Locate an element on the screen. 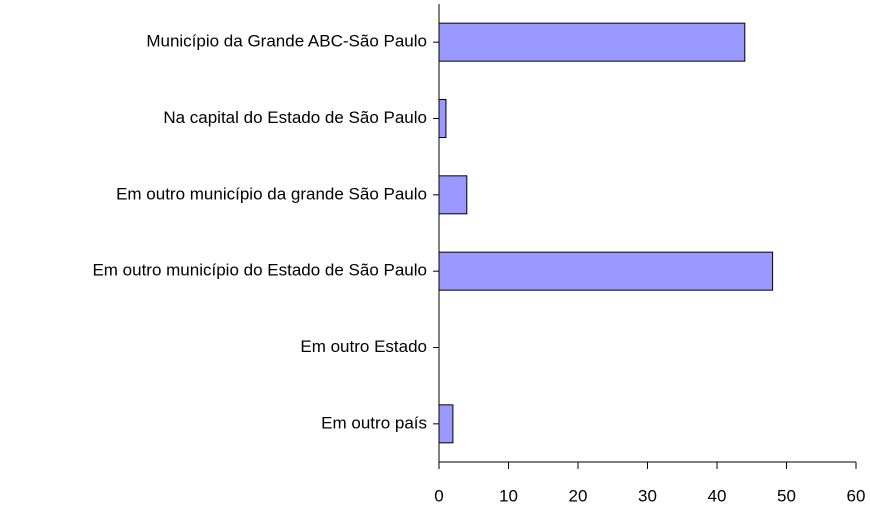 This screenshot has width=870, height=506. x-tick-label: 10 is located at coordinates (508, 495).